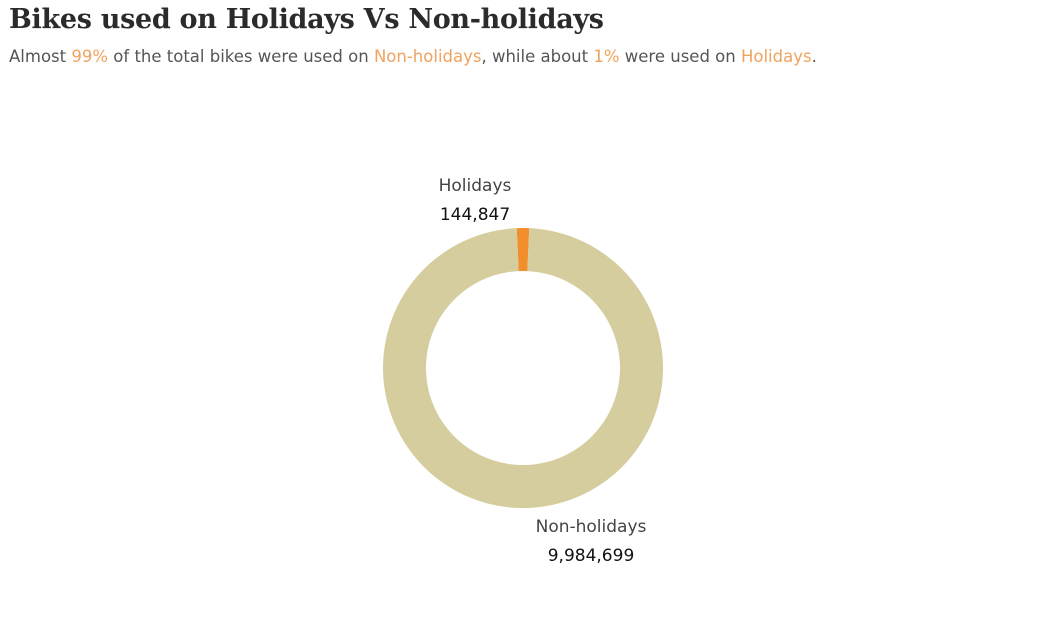  I want to click on chart-title: Bikes used on Holidays Vs Non-holidays, so click(306, 19).